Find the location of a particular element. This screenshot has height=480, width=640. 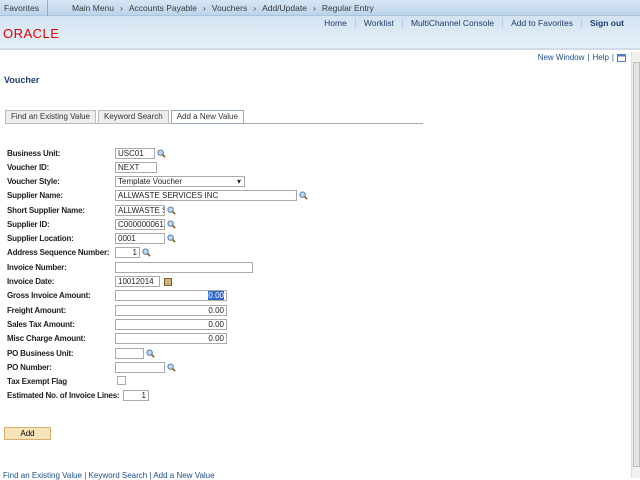

business-unit-label: Business Unit: is located at coordinates (34, 153).